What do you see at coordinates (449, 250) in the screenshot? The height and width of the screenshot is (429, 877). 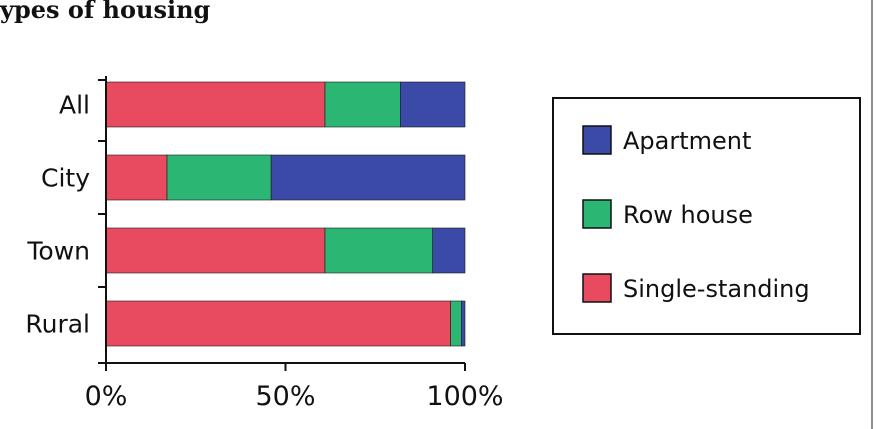 I see `bar-town-apartment` at bounding box center [449, 250].